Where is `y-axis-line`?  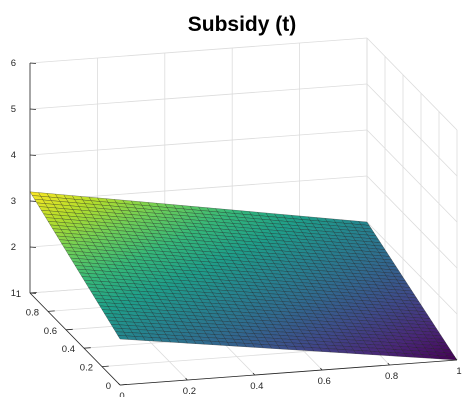 y-axis-line is located at coordinates (75, 339).